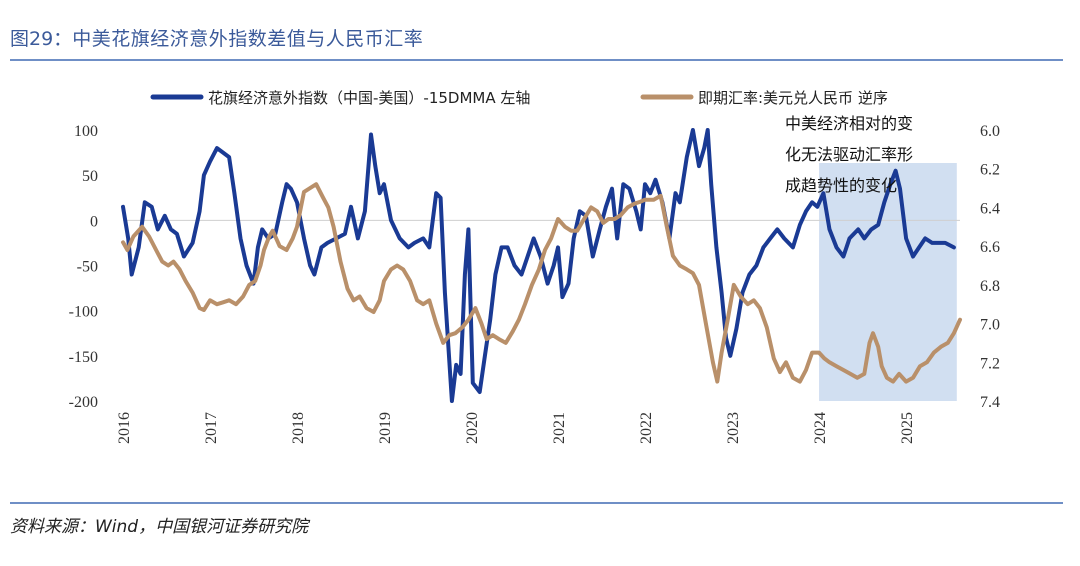 The image size is (1080, 566). I want to click on figure-title-text: 中美花旗经济意外指数差值与人民币汇率, so click(248, 39).